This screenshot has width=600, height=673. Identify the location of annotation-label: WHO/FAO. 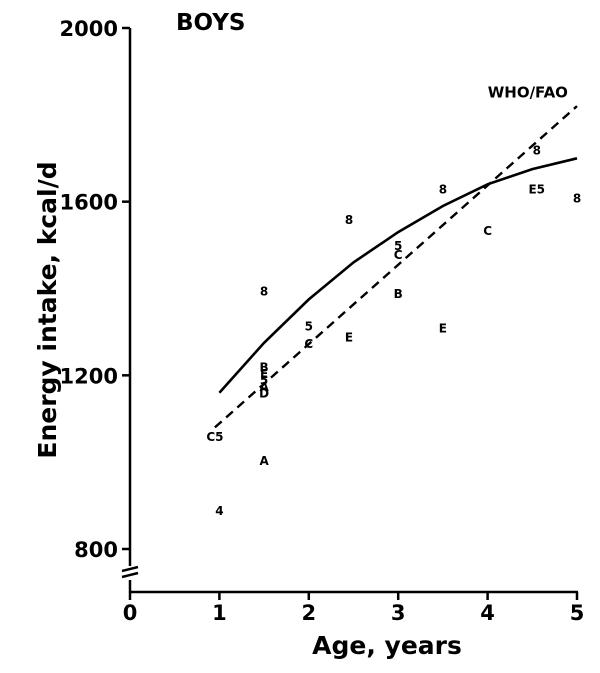
(528, 92).